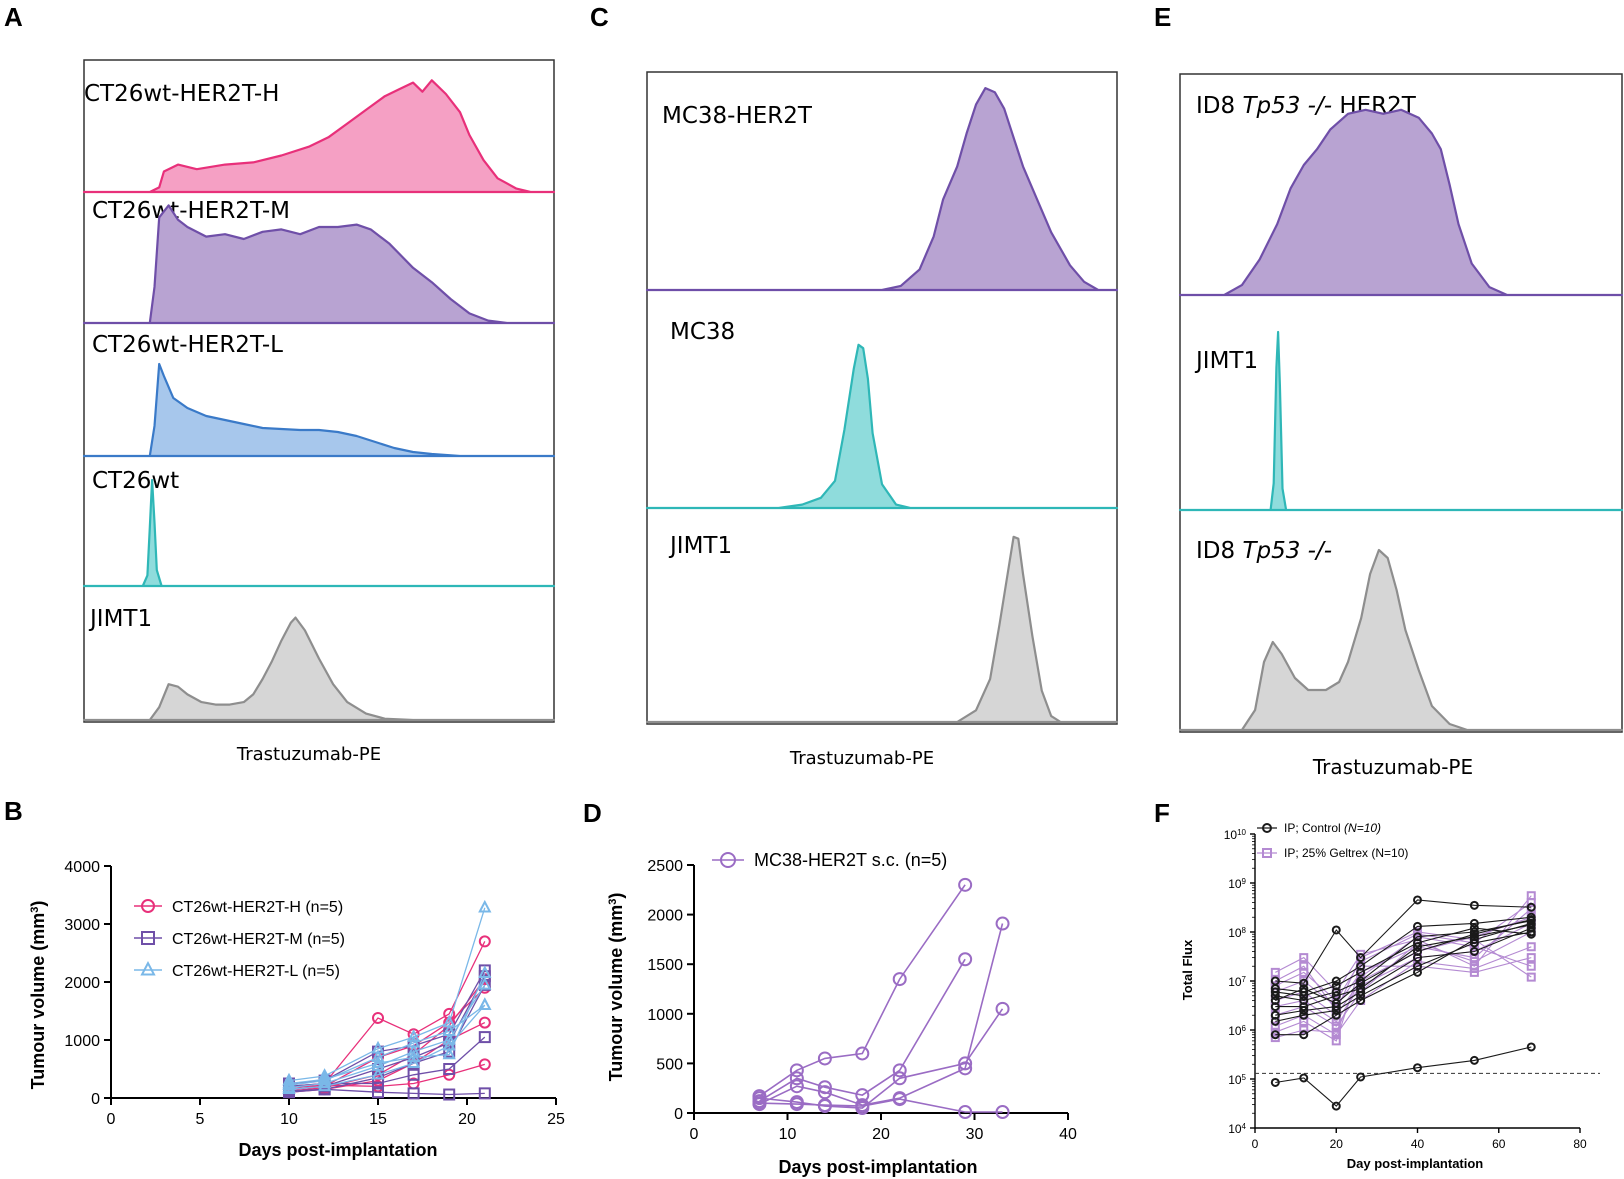 The image size is (1624, 1179). Describe the element at coordinates (308, 754) in the screenshot. I see `panel-a-x-axis-title: Trastuzumab-PE` at that location.